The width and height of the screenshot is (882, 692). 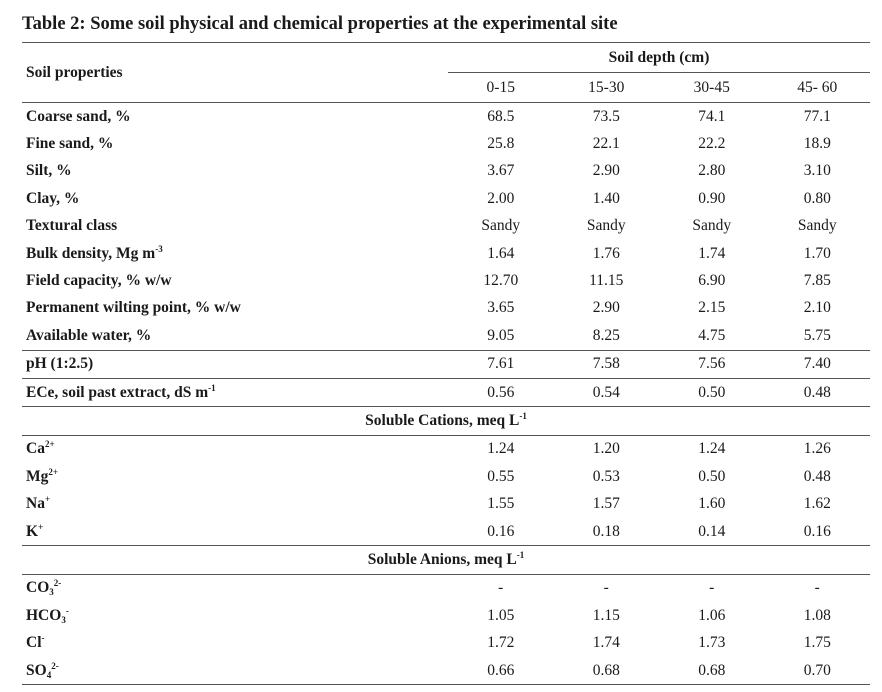 What do you see at coordinates (712, 531) in the screenshot?
I see `table-cell: 0.14` at bounding box center [712, 531].